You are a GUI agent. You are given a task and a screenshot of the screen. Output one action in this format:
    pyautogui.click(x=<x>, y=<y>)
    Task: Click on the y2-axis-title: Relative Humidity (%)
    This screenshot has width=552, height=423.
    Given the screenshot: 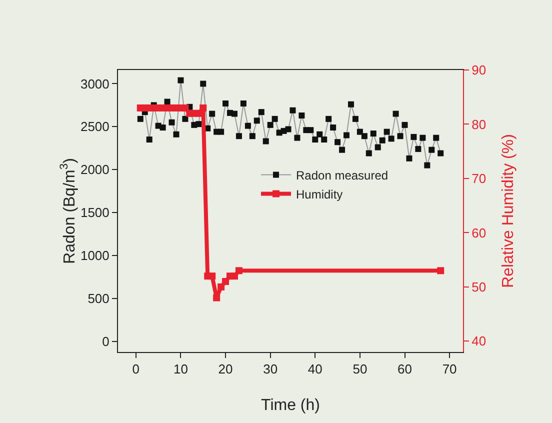 What is the action you would take?
    pyautogui.click(x=508, y=211)
    